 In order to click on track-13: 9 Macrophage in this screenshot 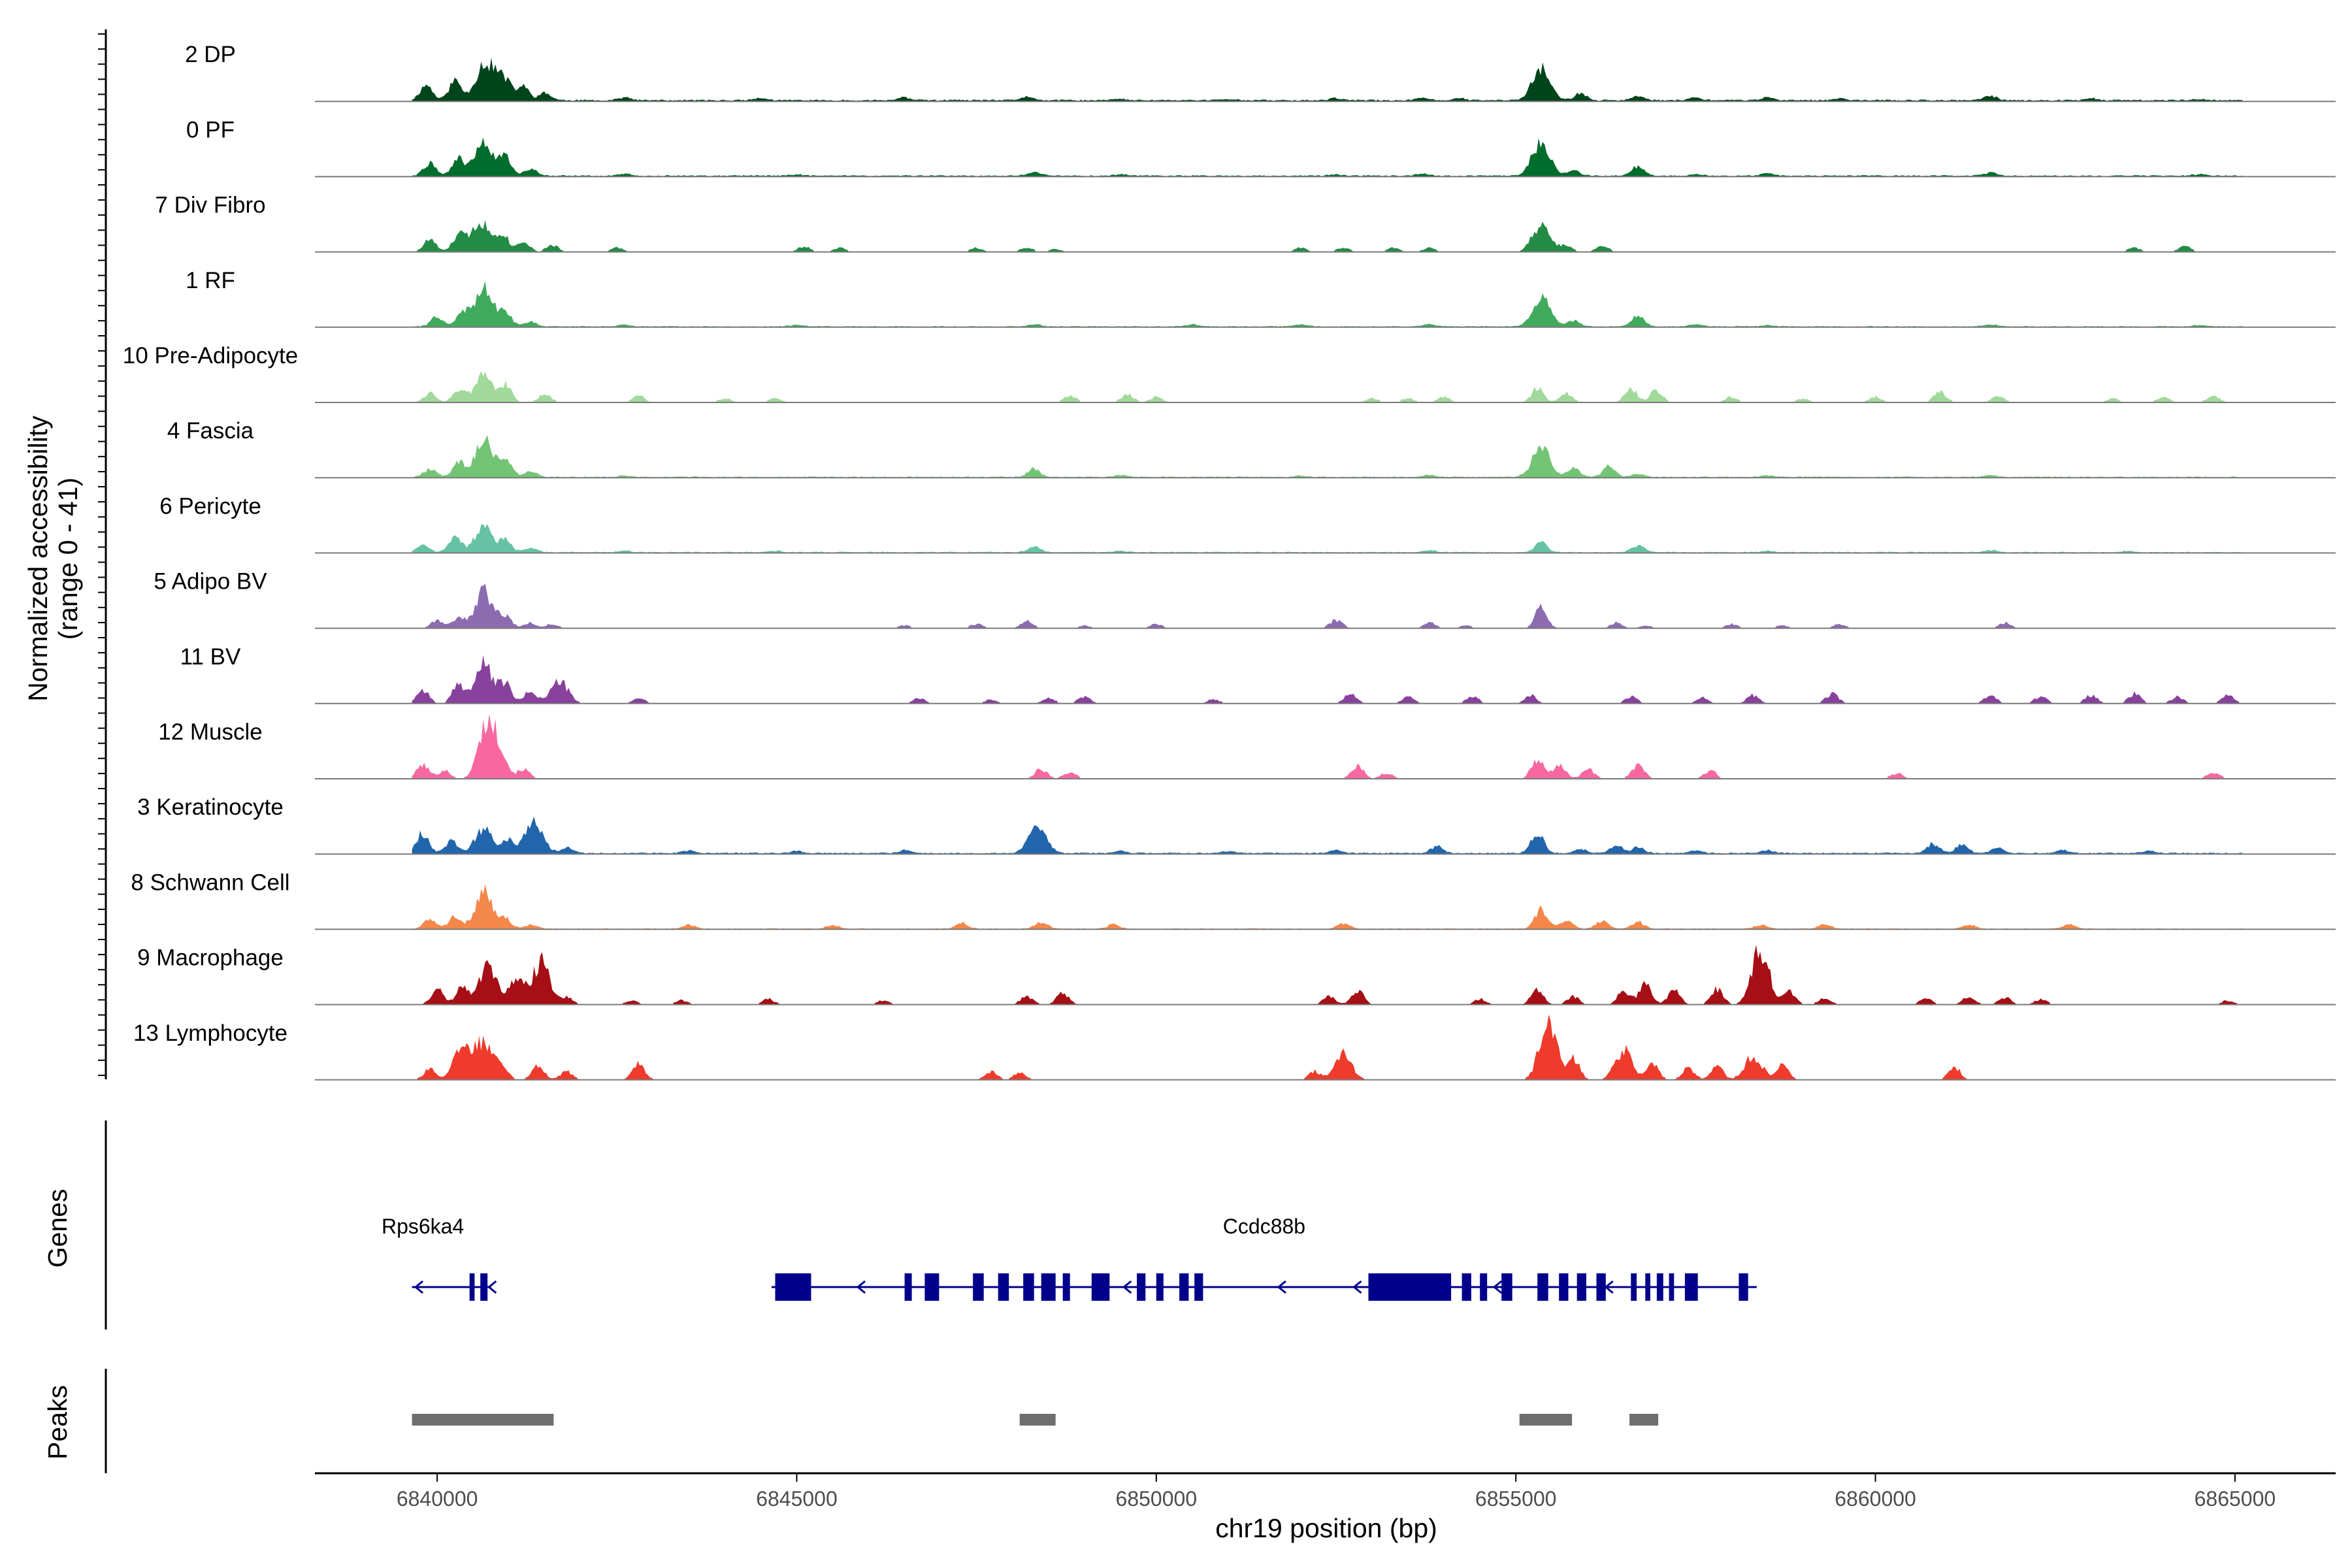, I will do `click(1236, 975)`.